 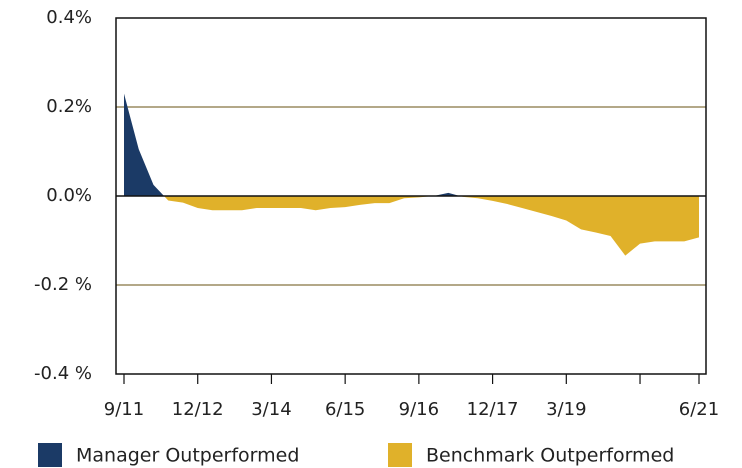 What do you see at coordinates (411, 226) in the screenshot?
I see `negative-area` at bounding box center [411, 226].